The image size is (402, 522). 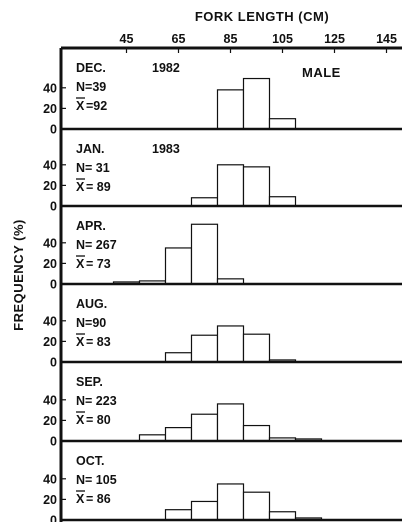 I want to click on panel-mean-value: = 80, so click(x=98, y=420).